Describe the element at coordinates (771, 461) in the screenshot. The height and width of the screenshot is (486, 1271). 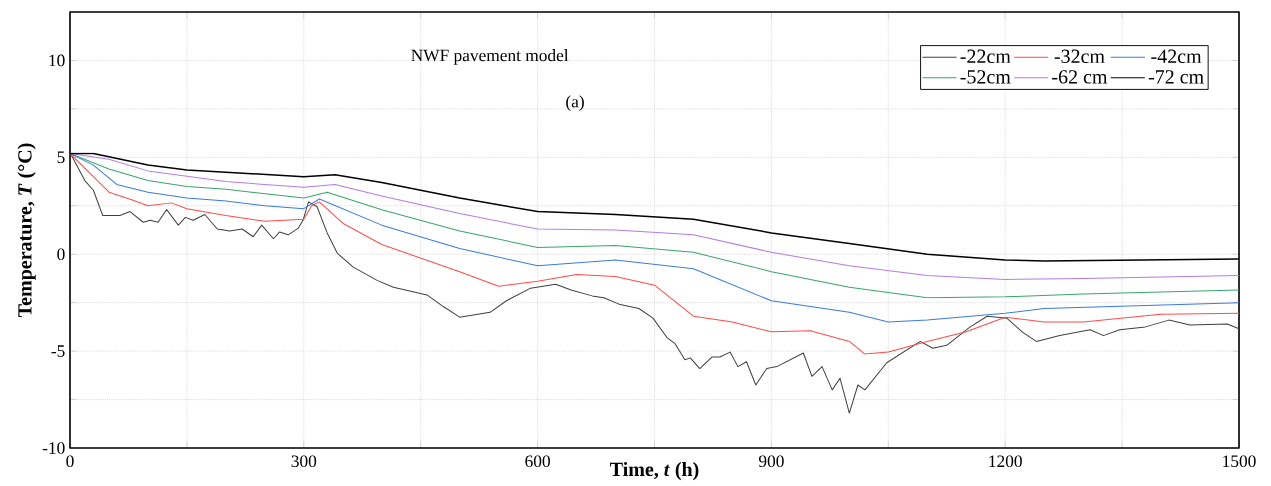
I see `x-tick-label: 900` at that location.